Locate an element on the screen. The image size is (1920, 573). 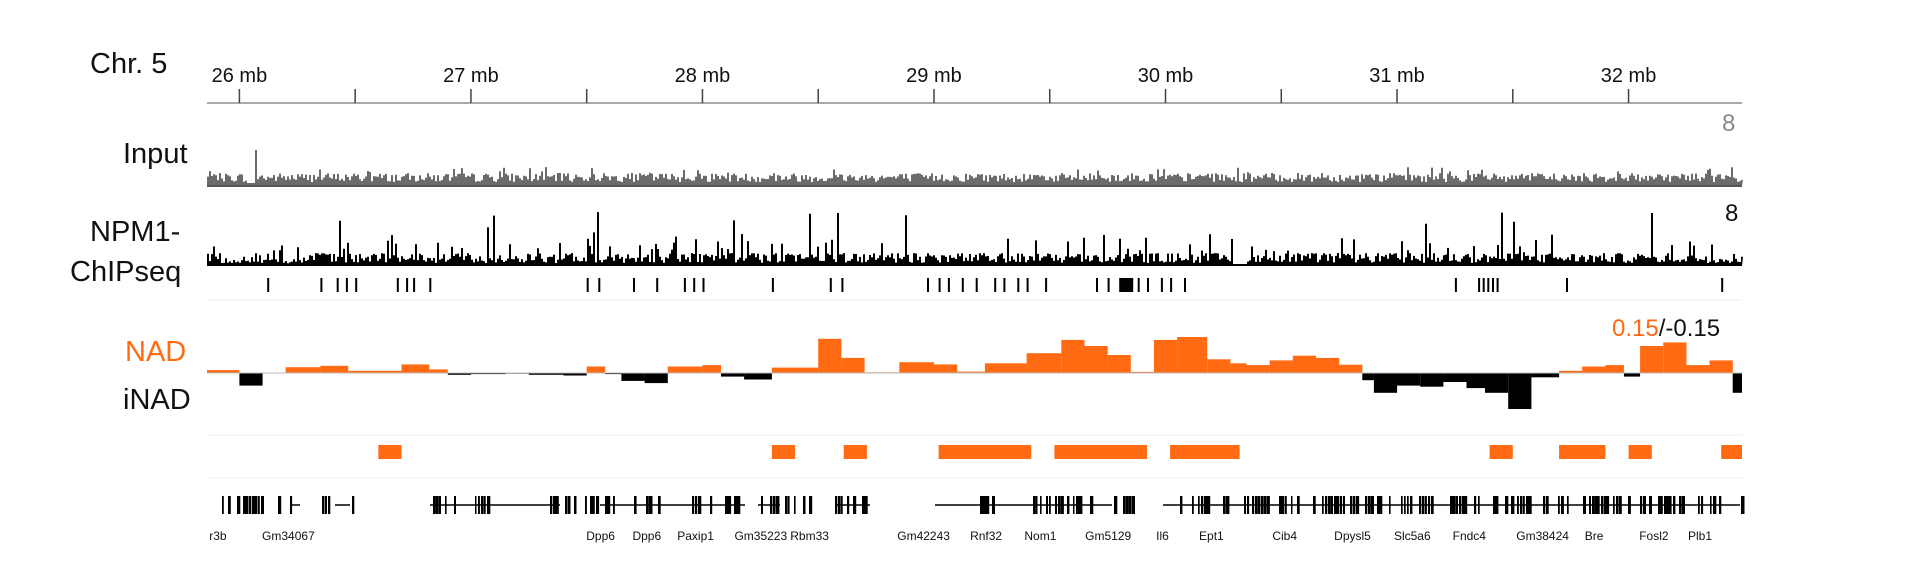
inad-track-label: iNAD is located at coordinates (157, 400).